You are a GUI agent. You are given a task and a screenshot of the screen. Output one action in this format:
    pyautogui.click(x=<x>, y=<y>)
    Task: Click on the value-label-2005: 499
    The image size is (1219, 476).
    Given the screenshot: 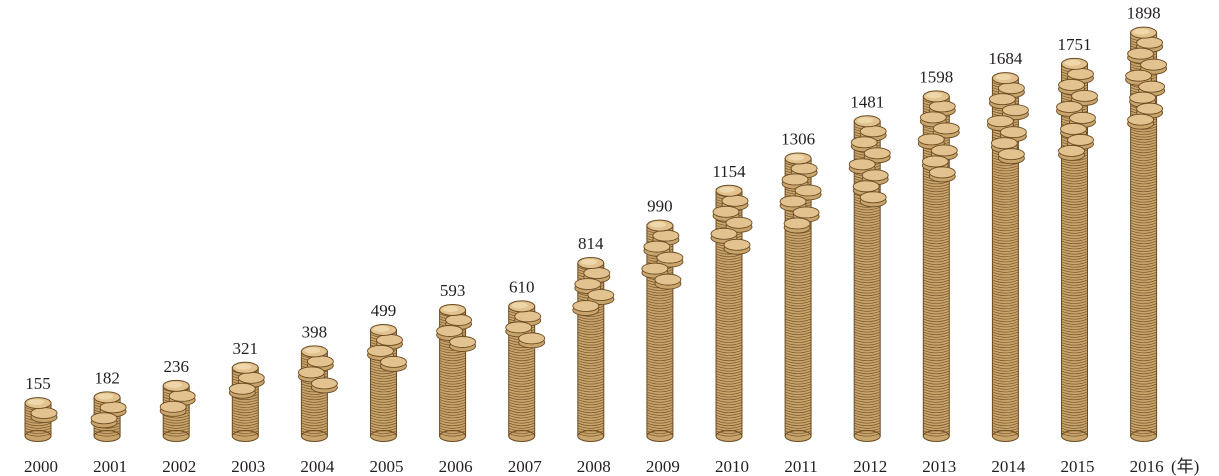 What is the action you would take?
    pyautogui.click(x=384, y=310)
    